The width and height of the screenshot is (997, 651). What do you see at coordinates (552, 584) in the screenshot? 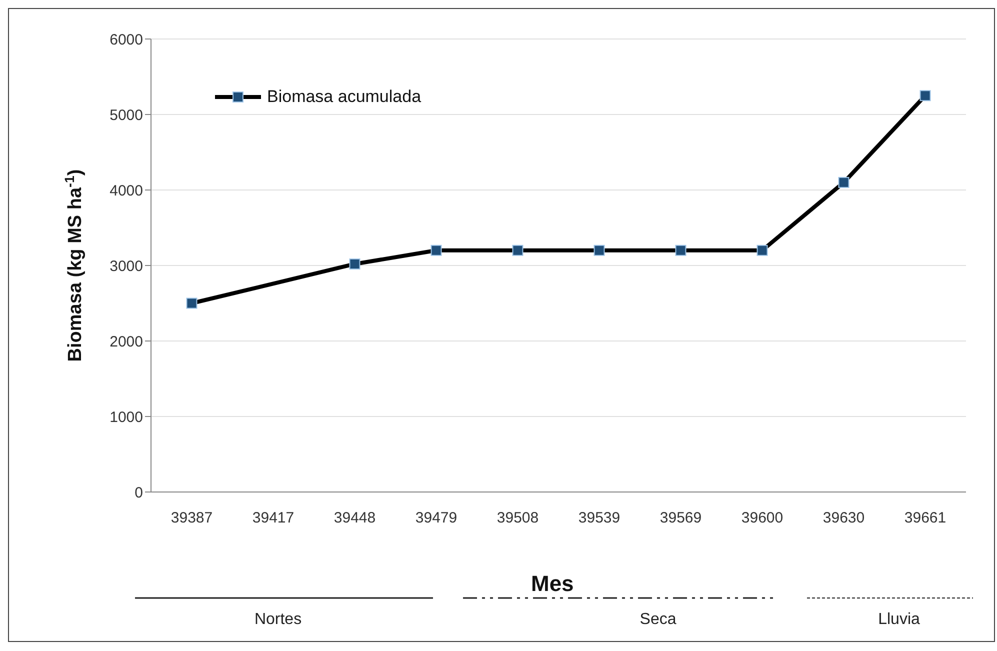
I see `x-axis-title: Mes` at bounding box center [552, 584].